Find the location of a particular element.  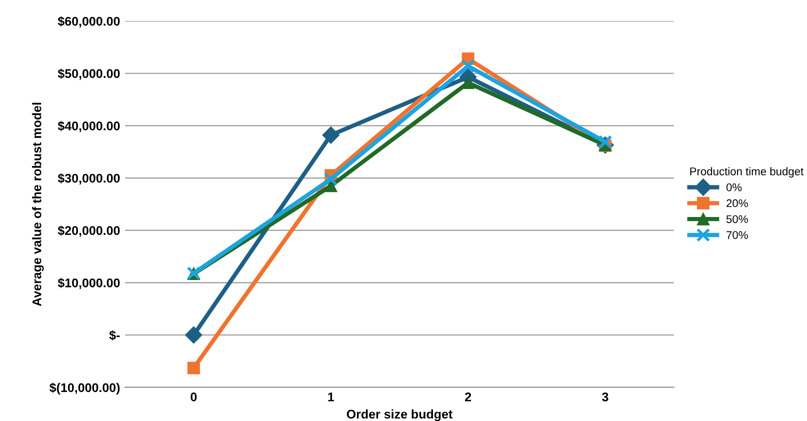

y-tick-label: $10,000.00 is located at coordinates (89, 284).